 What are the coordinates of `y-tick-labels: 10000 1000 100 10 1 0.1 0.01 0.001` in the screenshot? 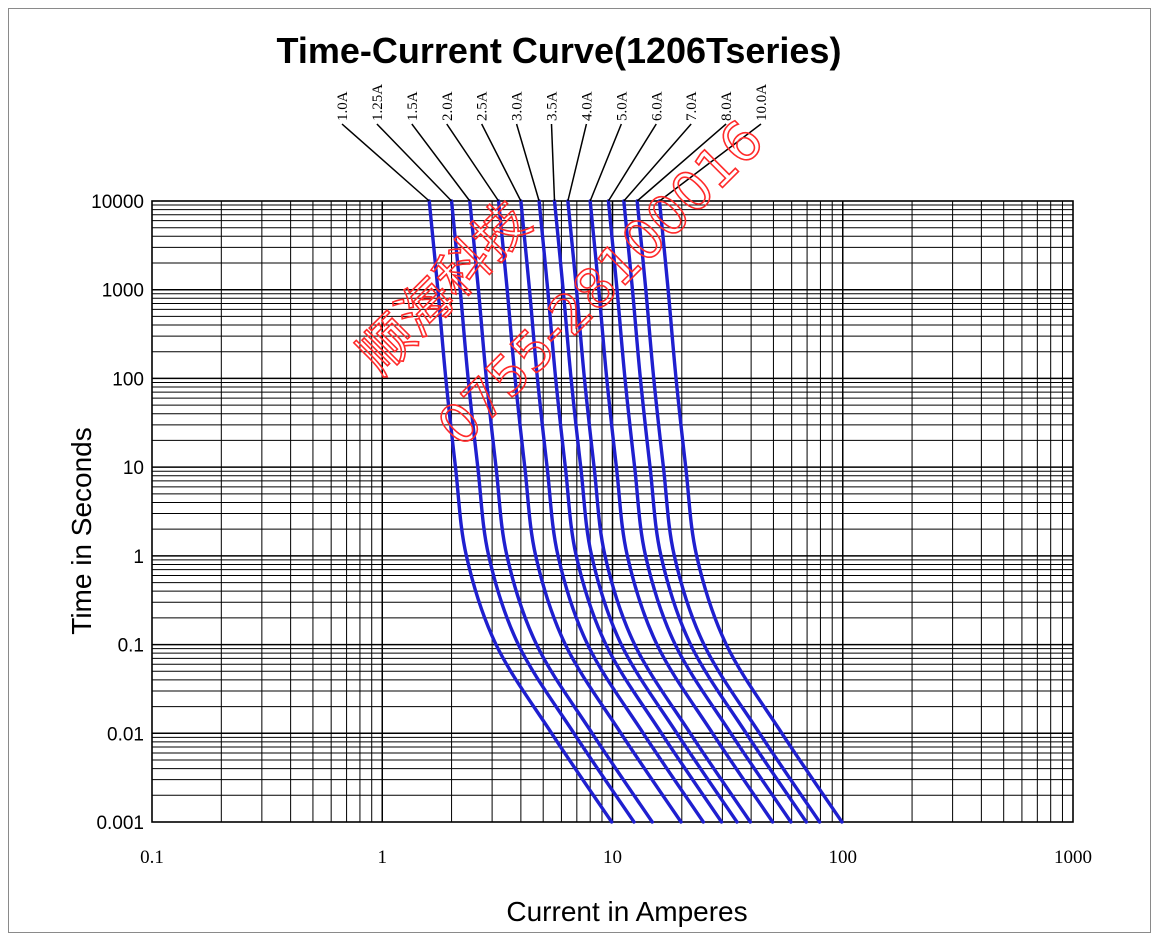 It's located at (117, 513).